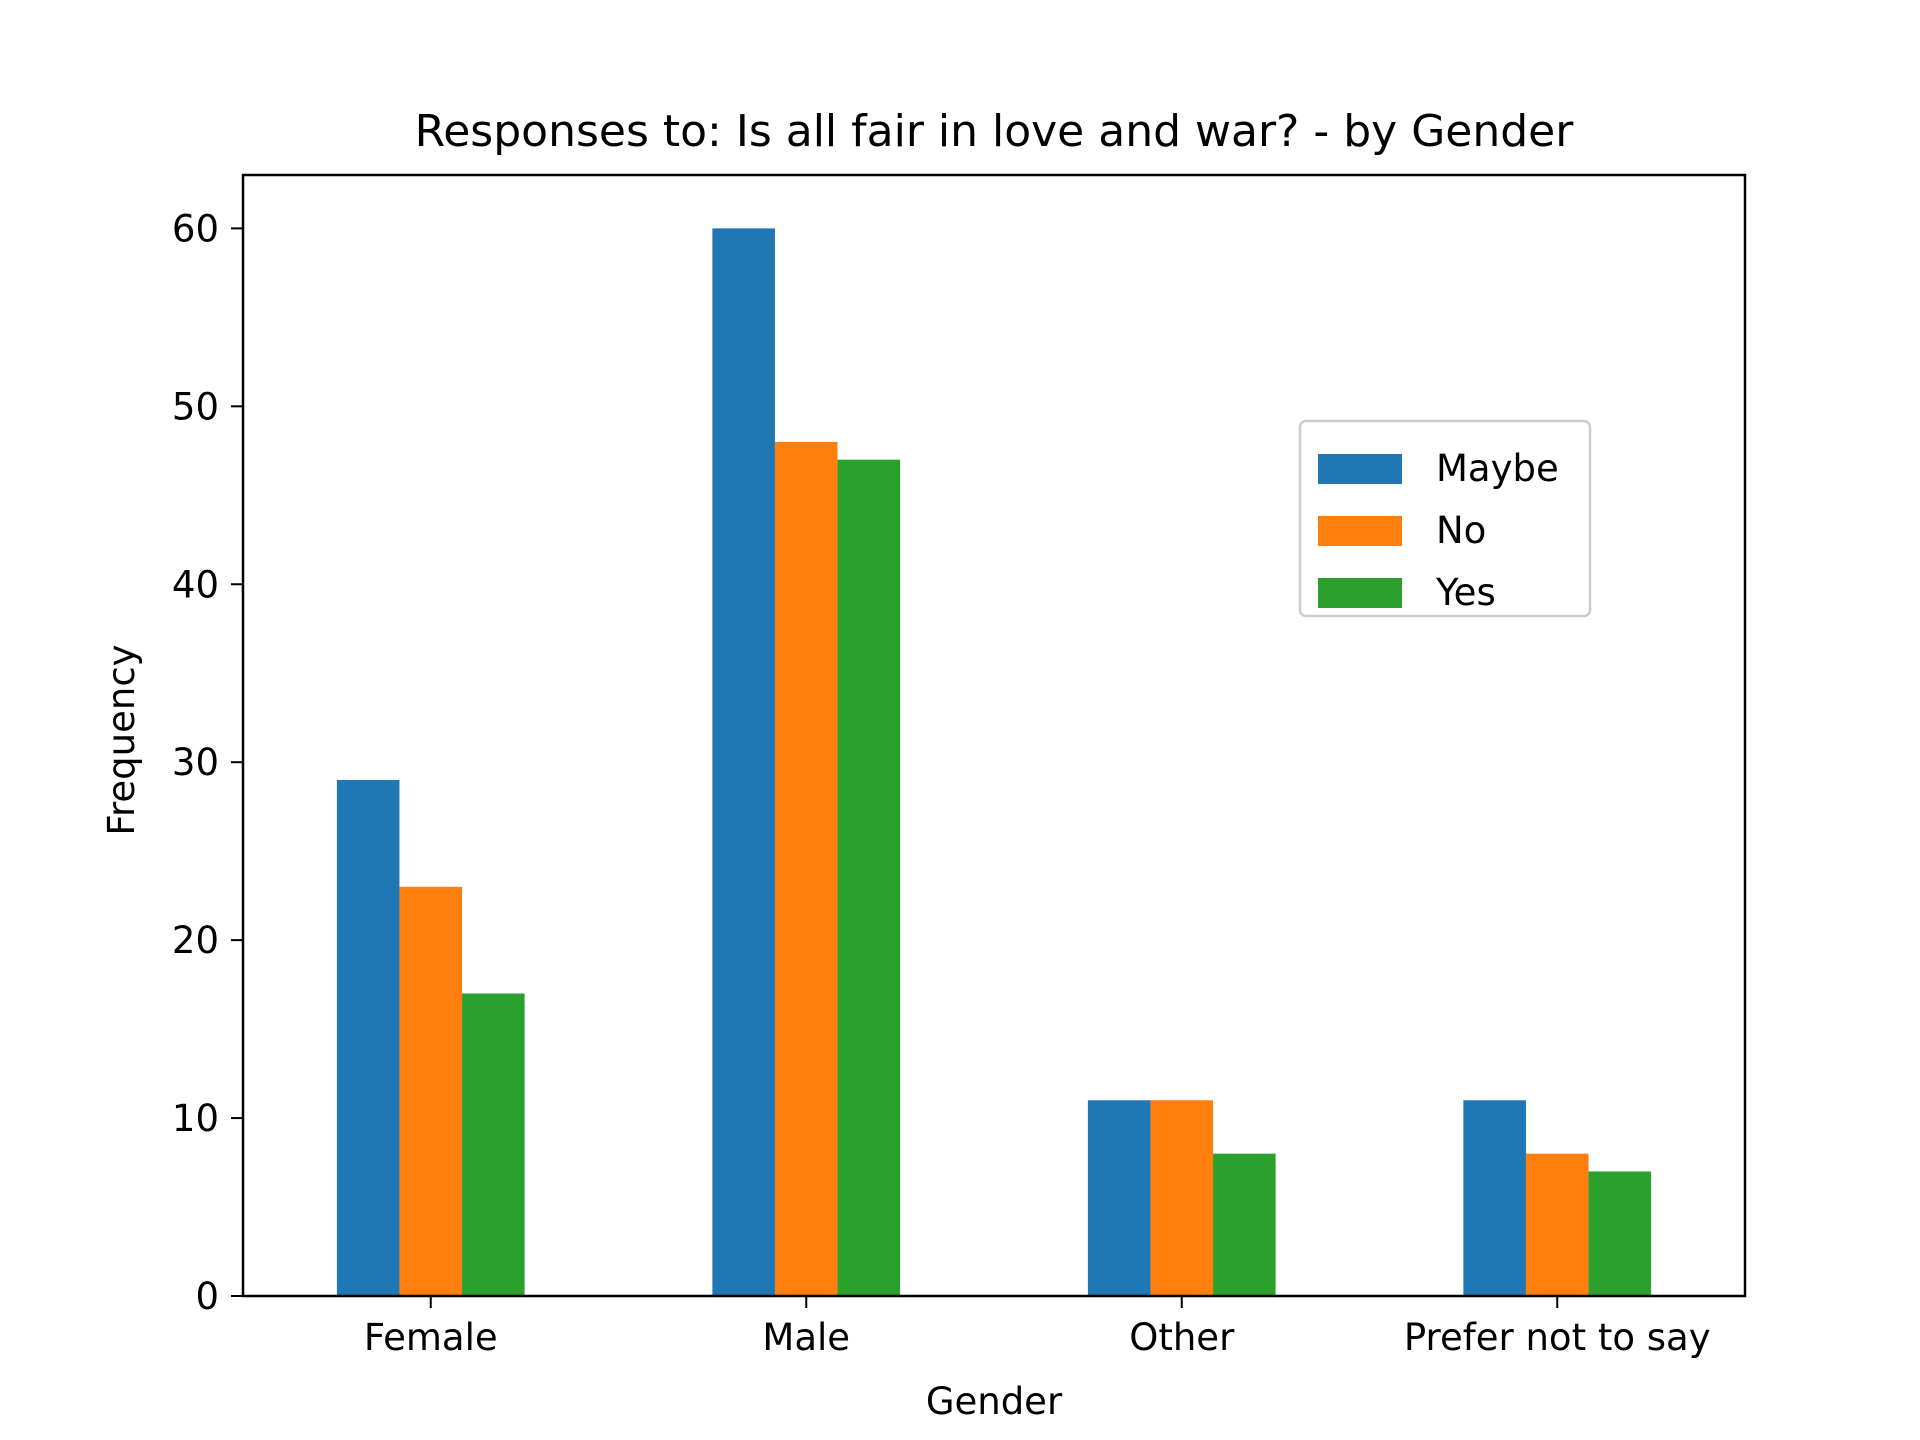 This screenshot has height=1440, width=1920. What do you see at coordinates (1119, 1198) in the screenshot?
I see `bar-maybe-other` at bounding box center [1119, 1198].